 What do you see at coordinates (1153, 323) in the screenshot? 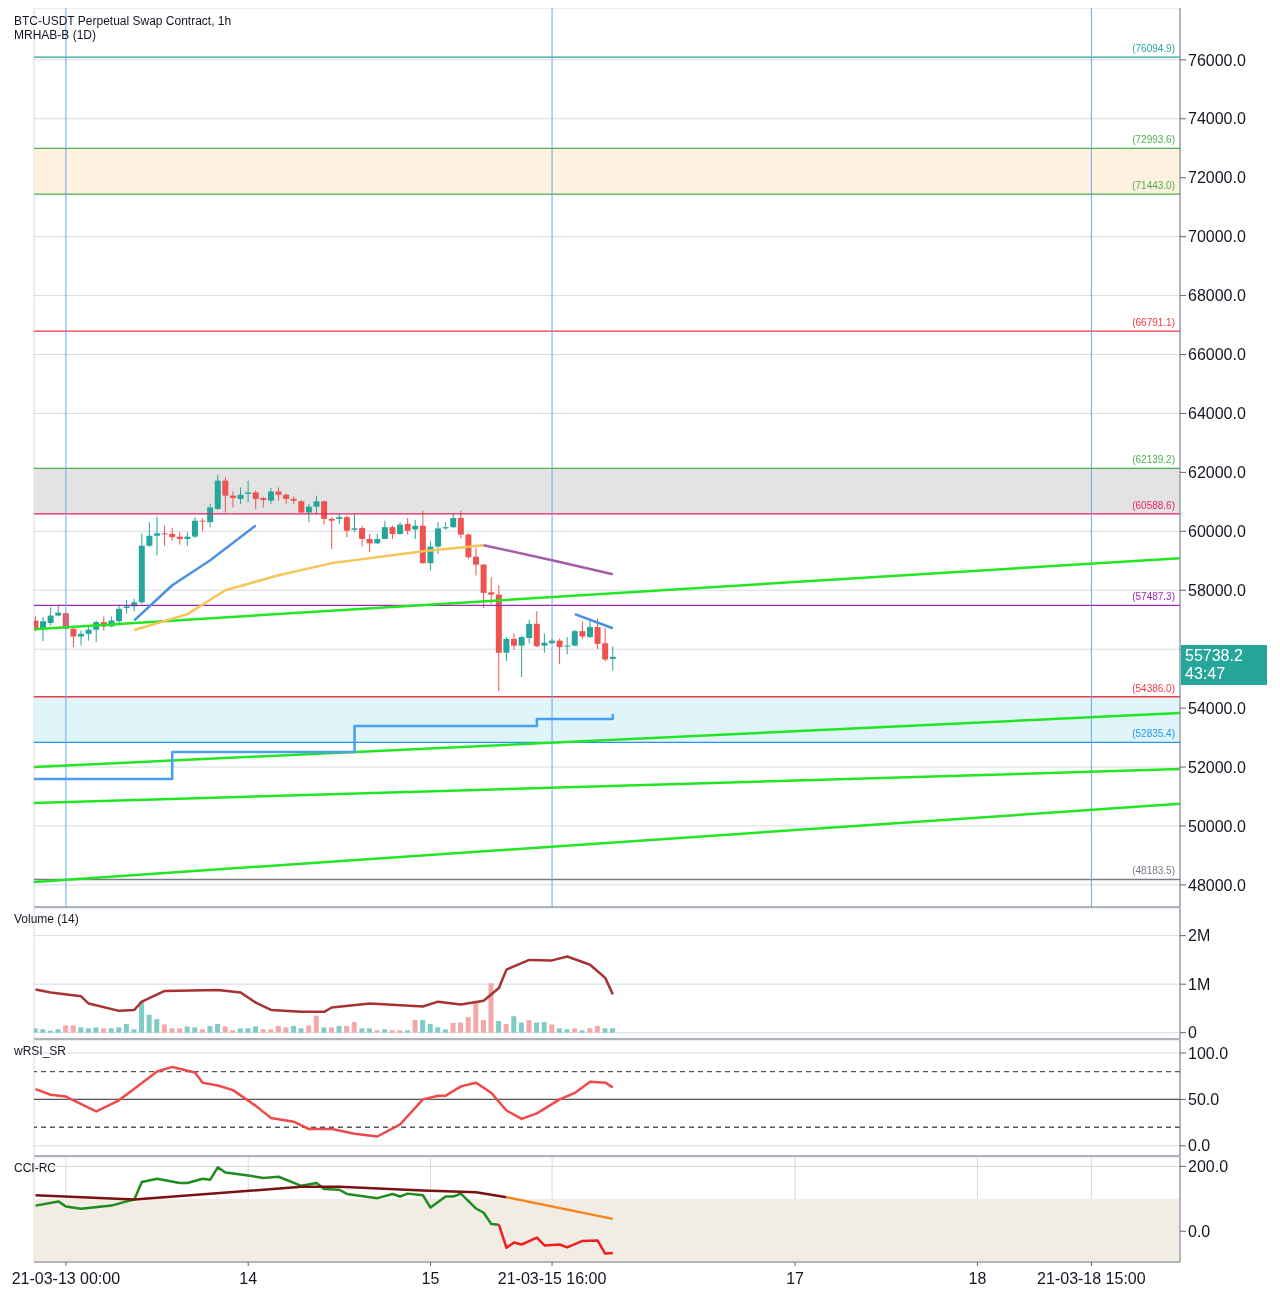
I see `ref-line-label: (66791.1)` at bounding box center [1153, 323].